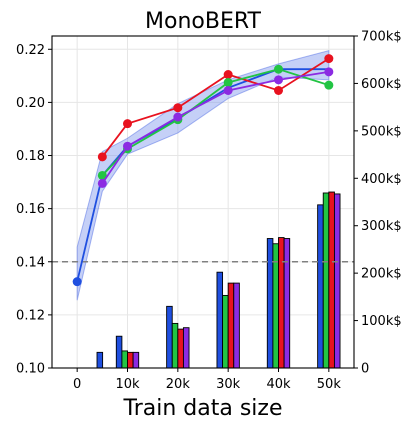  Describe the element at coordinates (228, 384) in the screenshot. I see `x-tick-label: 30k` at that location.